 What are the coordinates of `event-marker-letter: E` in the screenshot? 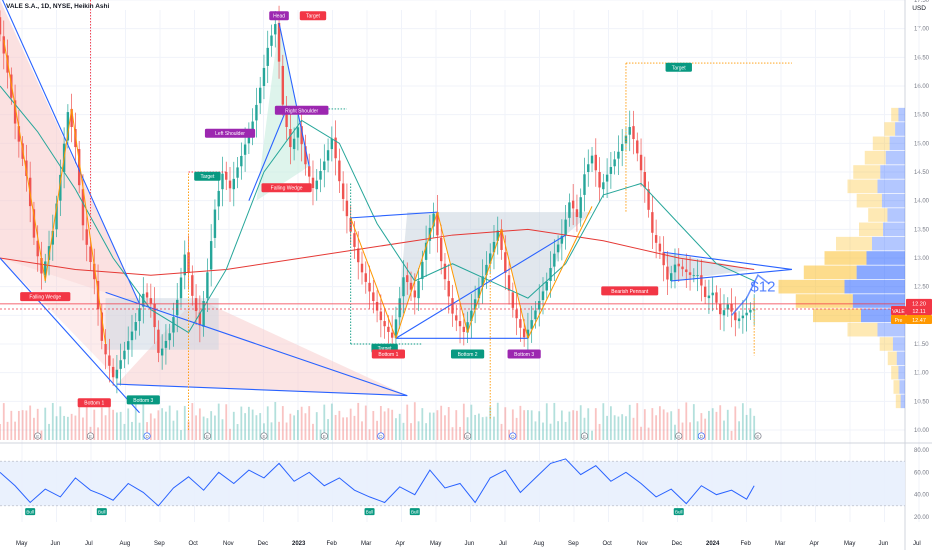 It's located at (584, 436).